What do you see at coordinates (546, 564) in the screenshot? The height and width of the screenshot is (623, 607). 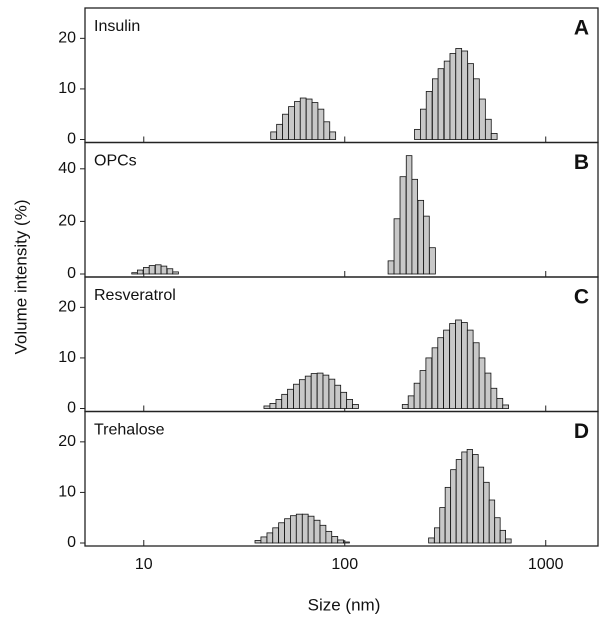 I see `x-tick-label: 1000` at bounding box center [546, 564].